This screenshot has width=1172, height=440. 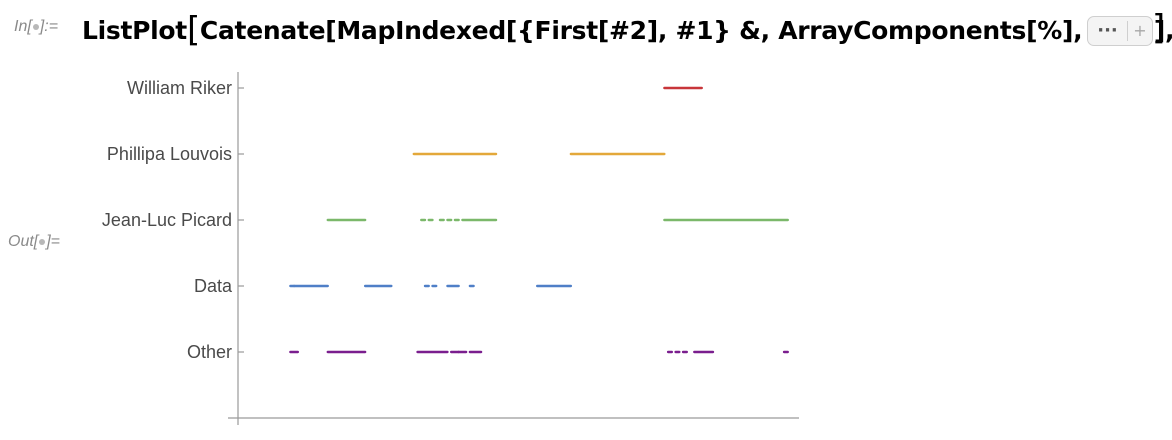 What do you see at coordinates (1127, 31) in the screenshot?
I see `button-divider` at bounding box center [1127, 31].